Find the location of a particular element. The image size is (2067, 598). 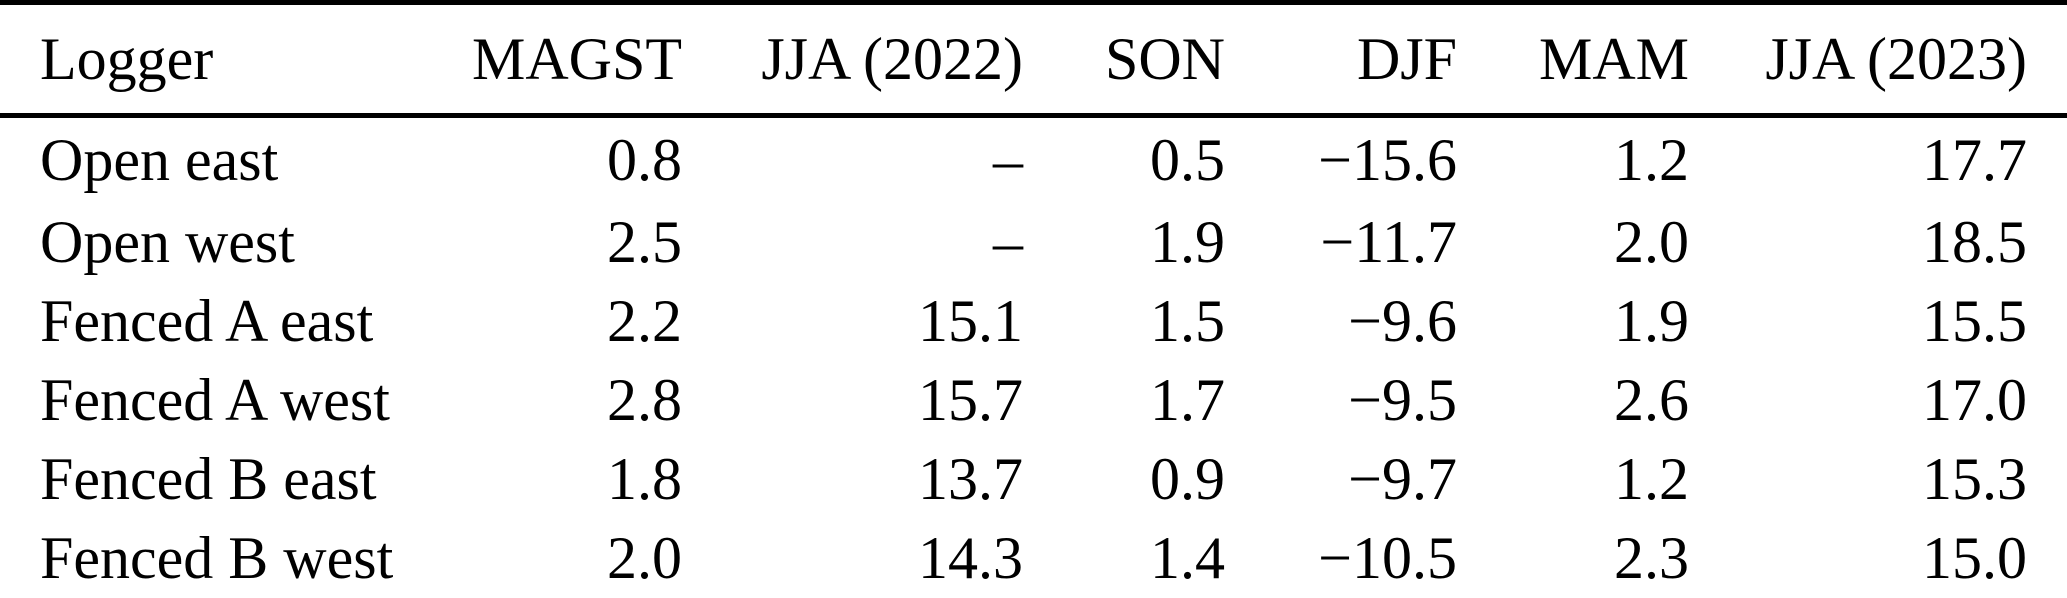

row-label-open-east: Open east is located at coordinates (159, 160).